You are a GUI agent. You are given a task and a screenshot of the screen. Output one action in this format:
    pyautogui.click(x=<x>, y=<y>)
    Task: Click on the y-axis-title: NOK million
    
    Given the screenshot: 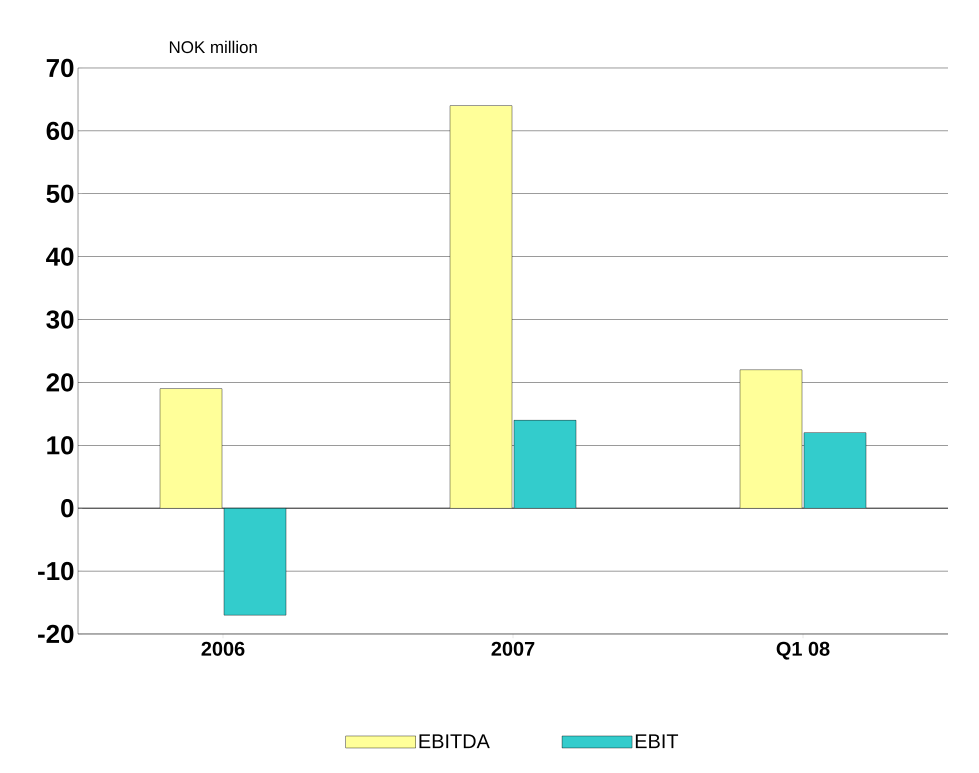 What is the action you would take?
    pyautogui.click(x=213, y=47)
    